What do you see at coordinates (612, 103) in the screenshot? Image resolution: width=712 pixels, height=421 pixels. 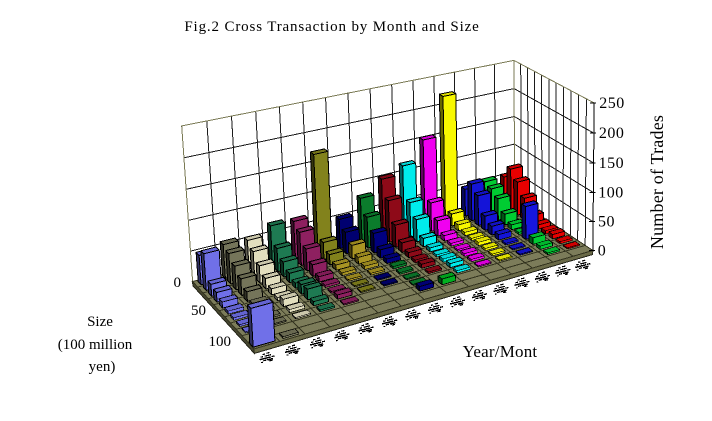 I see `svg-text: 250` at bounding box center [612, 103].